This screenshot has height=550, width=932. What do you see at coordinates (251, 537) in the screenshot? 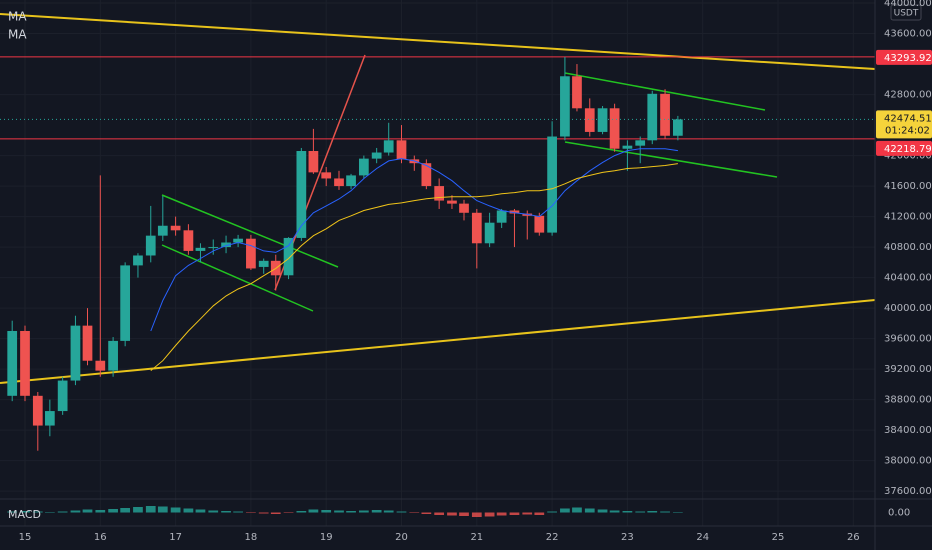
I see `x-tick-label: 18` at bounding box center [251, 537].